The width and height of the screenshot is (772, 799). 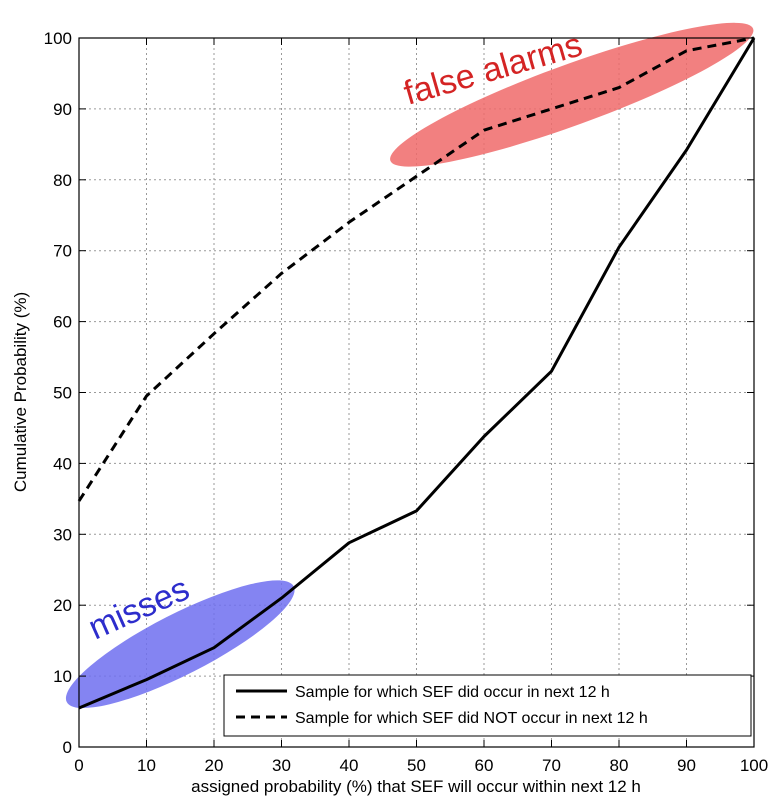 I want to click on y-tick-label: 10, so click(x=62, y=676).